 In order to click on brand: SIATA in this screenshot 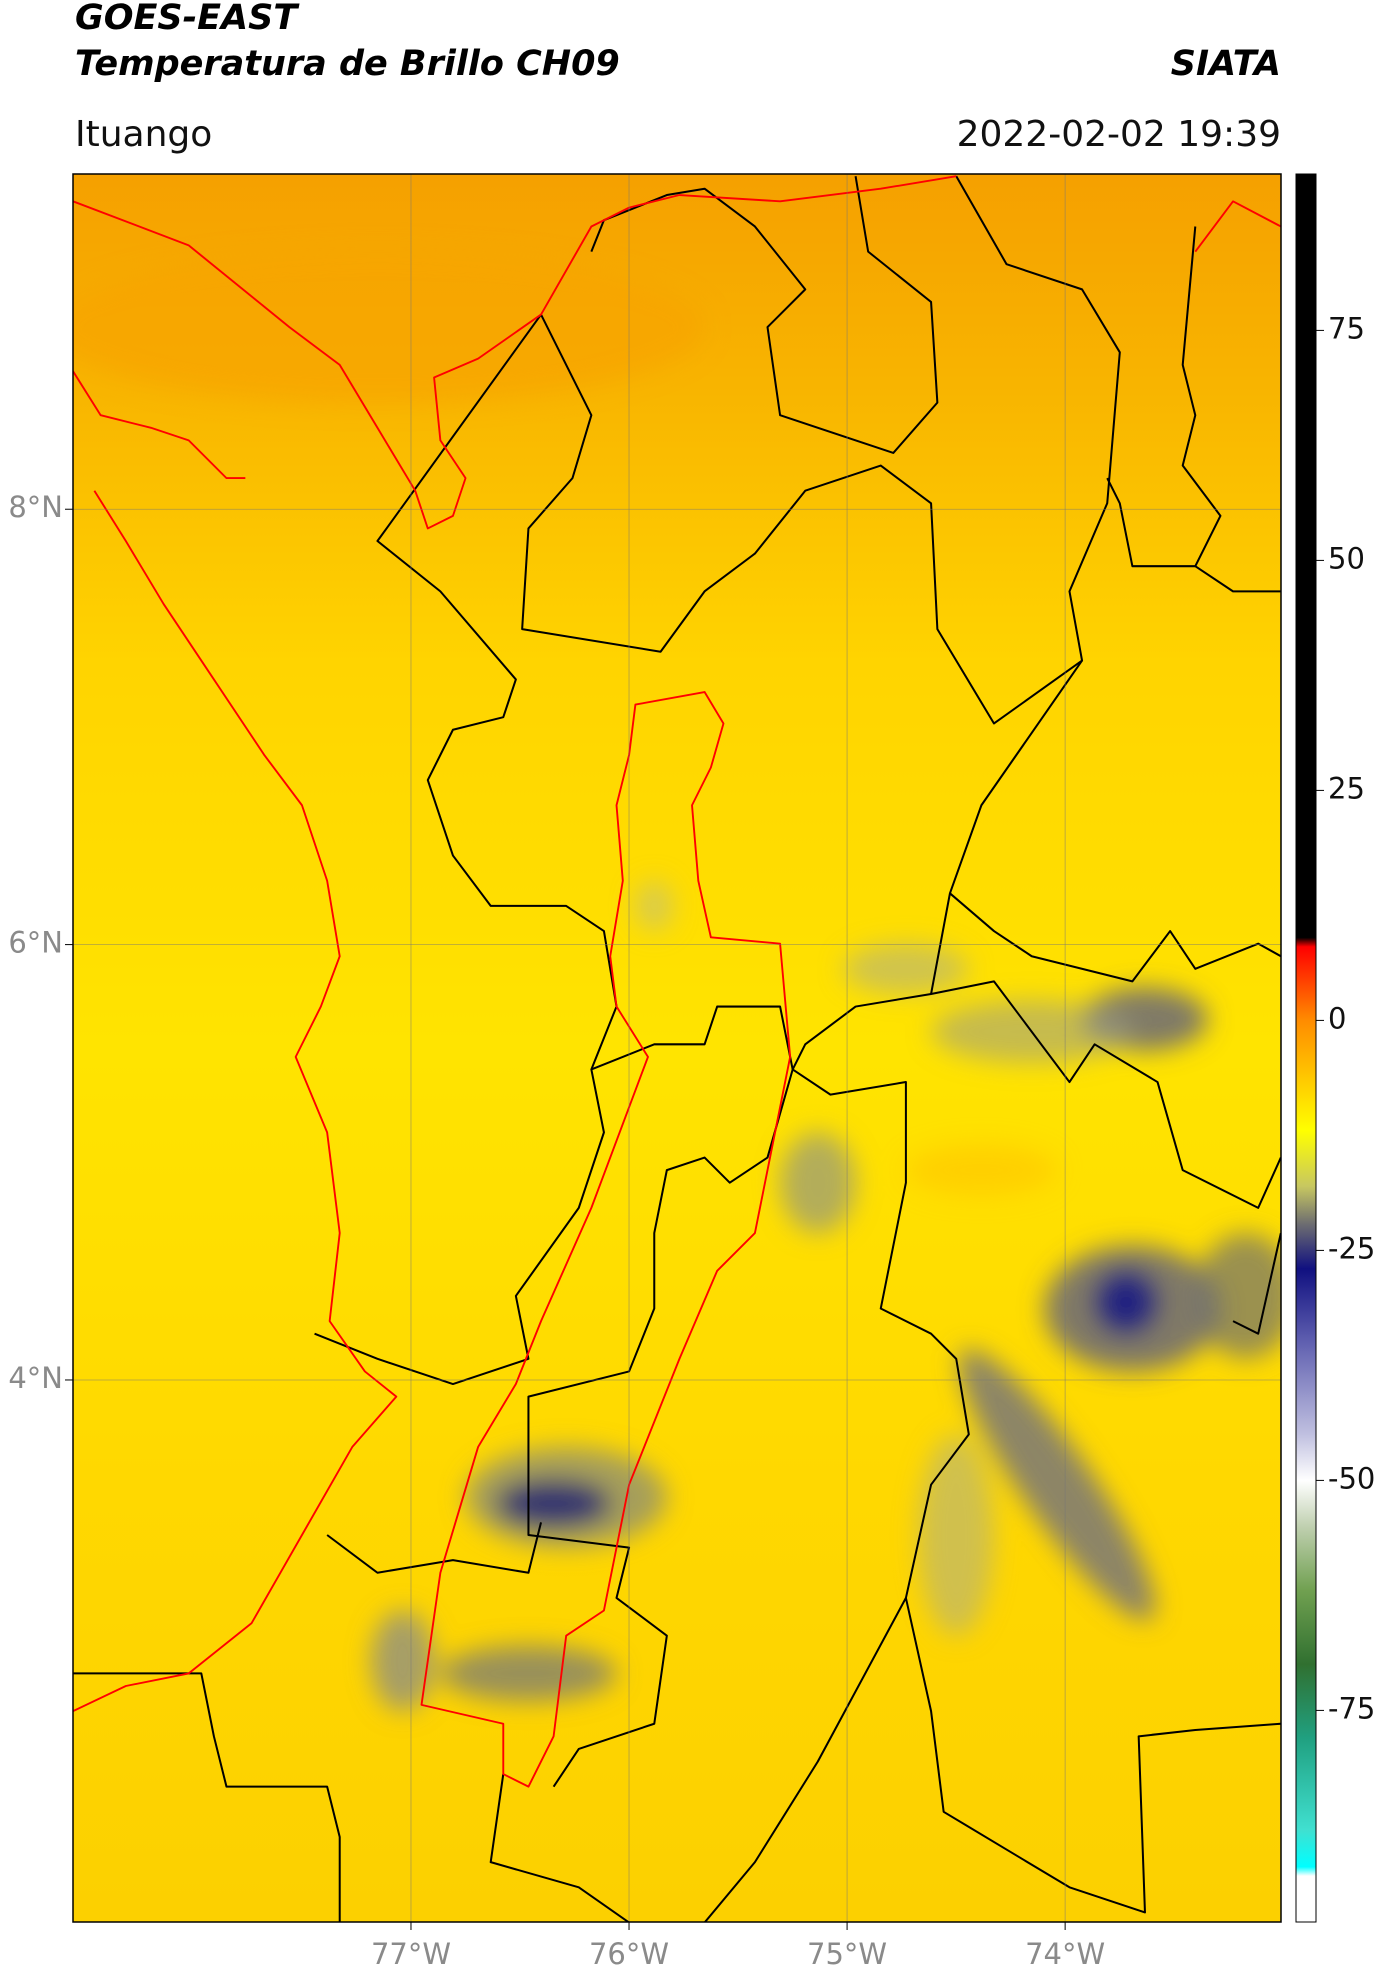, I will do `click(1226, 64)`.